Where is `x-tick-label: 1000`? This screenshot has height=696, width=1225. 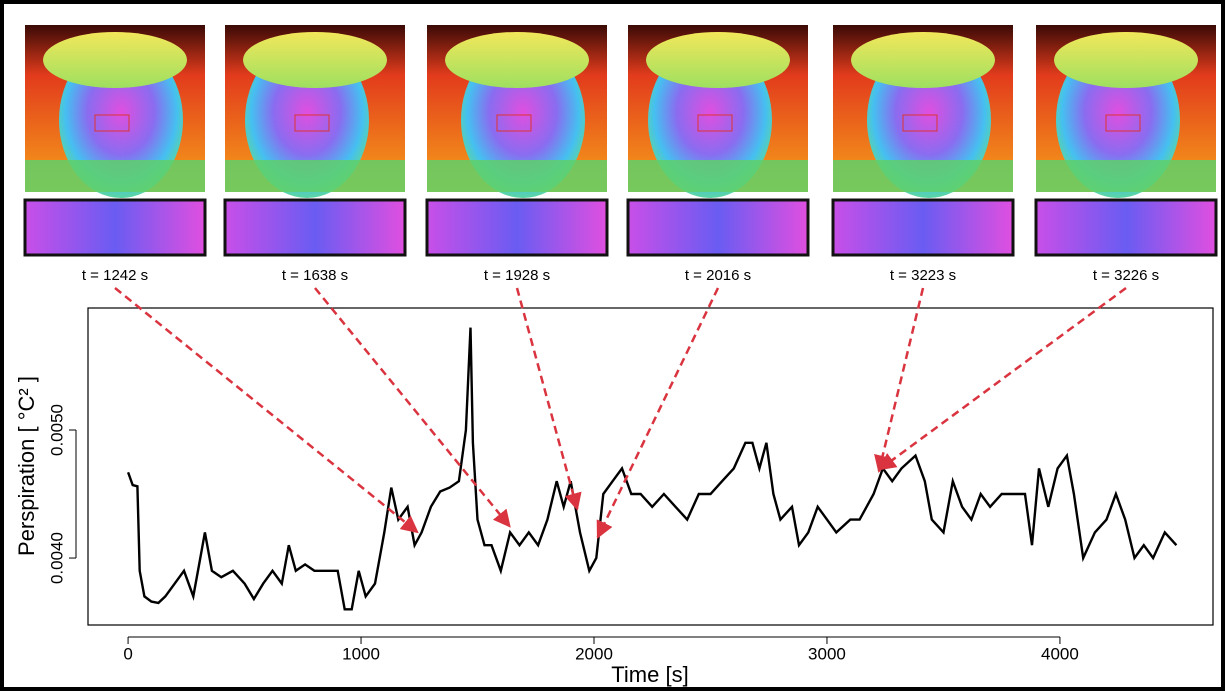
x-tick-label: 1000 is located at coordinates (361, 653).